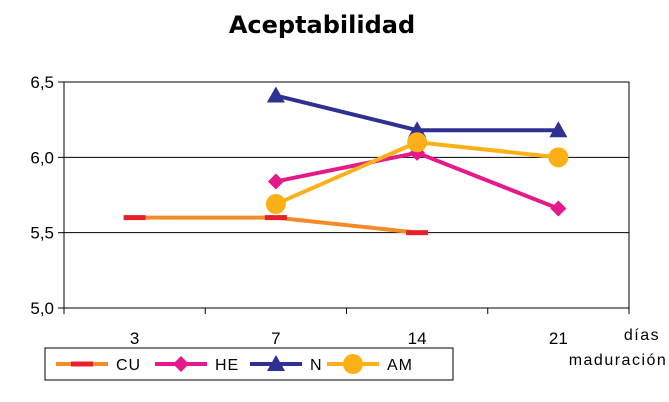 Image resolution: width=669 pixels, height=402 pixels. What do you see at coordinates (197, 365) in the screenshot?
I see `legend-item-he: HE` at bounding box center [197, 365].